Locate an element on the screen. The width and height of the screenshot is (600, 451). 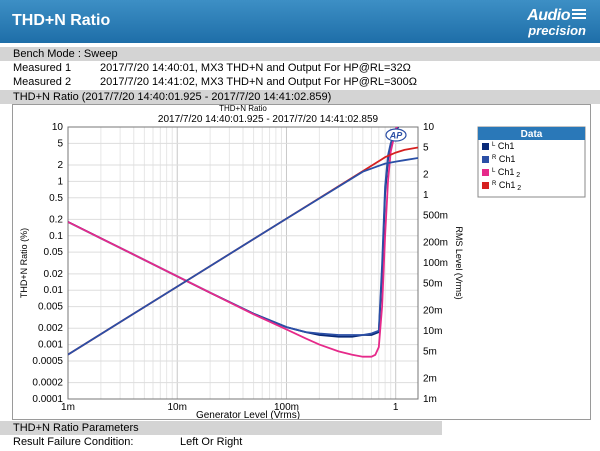
params-title-row: THD+N Ratio Parameters is located at coordinates (221, 428).